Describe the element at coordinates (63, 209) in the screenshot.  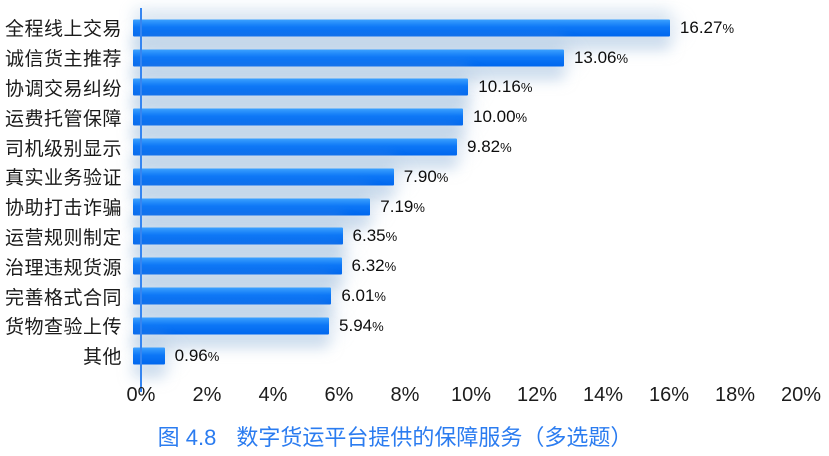
I see `category-label: 协助打击诈骗` at that location.